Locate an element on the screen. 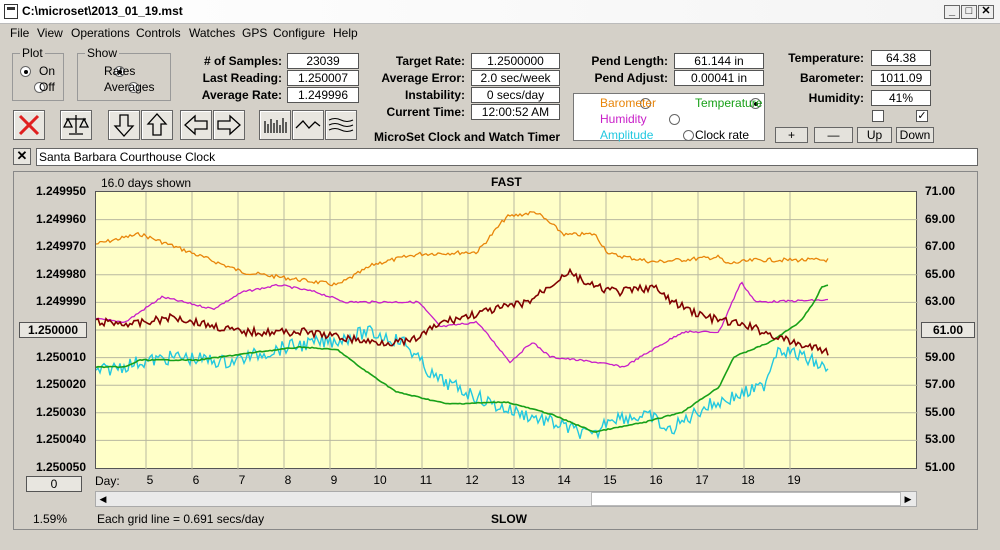 The height and width of the screenshot is (550, 1000). wave-view-button is located at coordinates (341, 125).